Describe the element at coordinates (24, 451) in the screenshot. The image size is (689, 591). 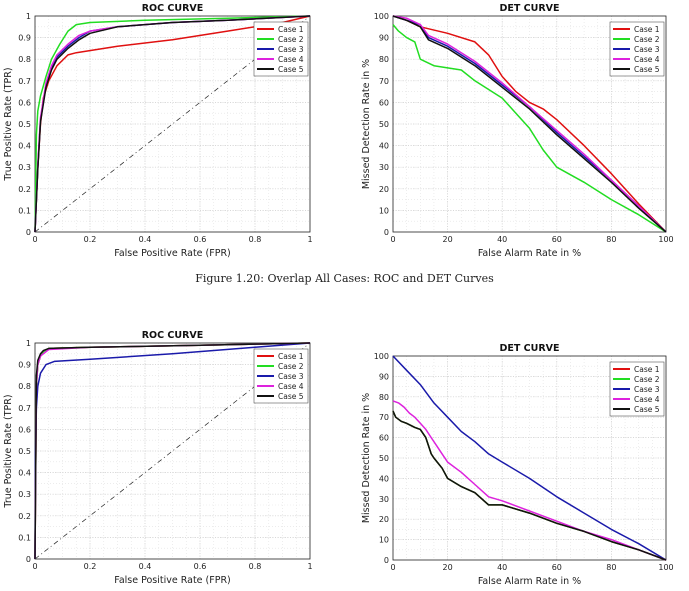
I see `y-tick-label: 0.5` at that location.